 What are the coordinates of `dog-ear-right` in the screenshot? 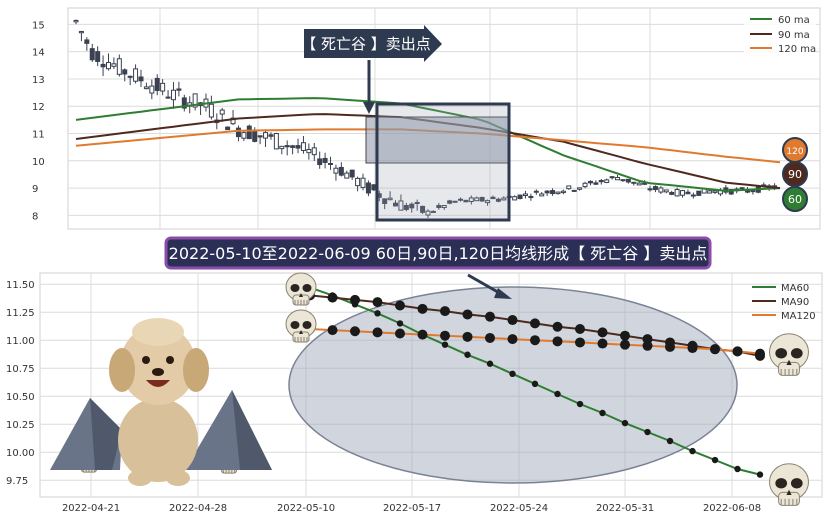 It's located at (196, 370).